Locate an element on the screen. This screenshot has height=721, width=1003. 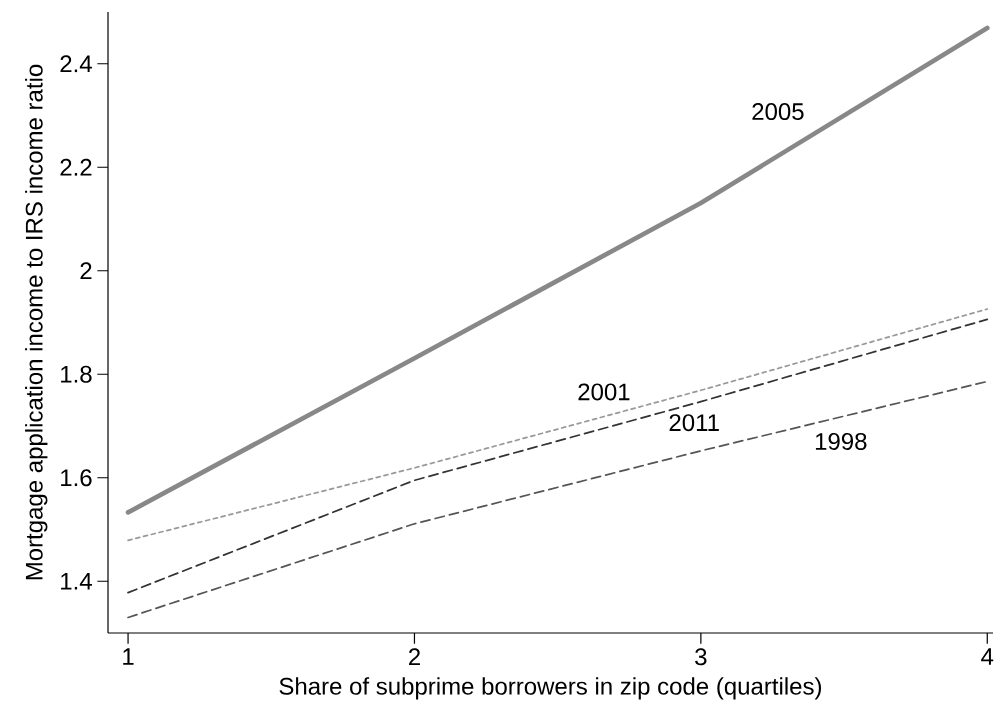
y-tick-label: 2.4 is located at coordinates (76, 64).